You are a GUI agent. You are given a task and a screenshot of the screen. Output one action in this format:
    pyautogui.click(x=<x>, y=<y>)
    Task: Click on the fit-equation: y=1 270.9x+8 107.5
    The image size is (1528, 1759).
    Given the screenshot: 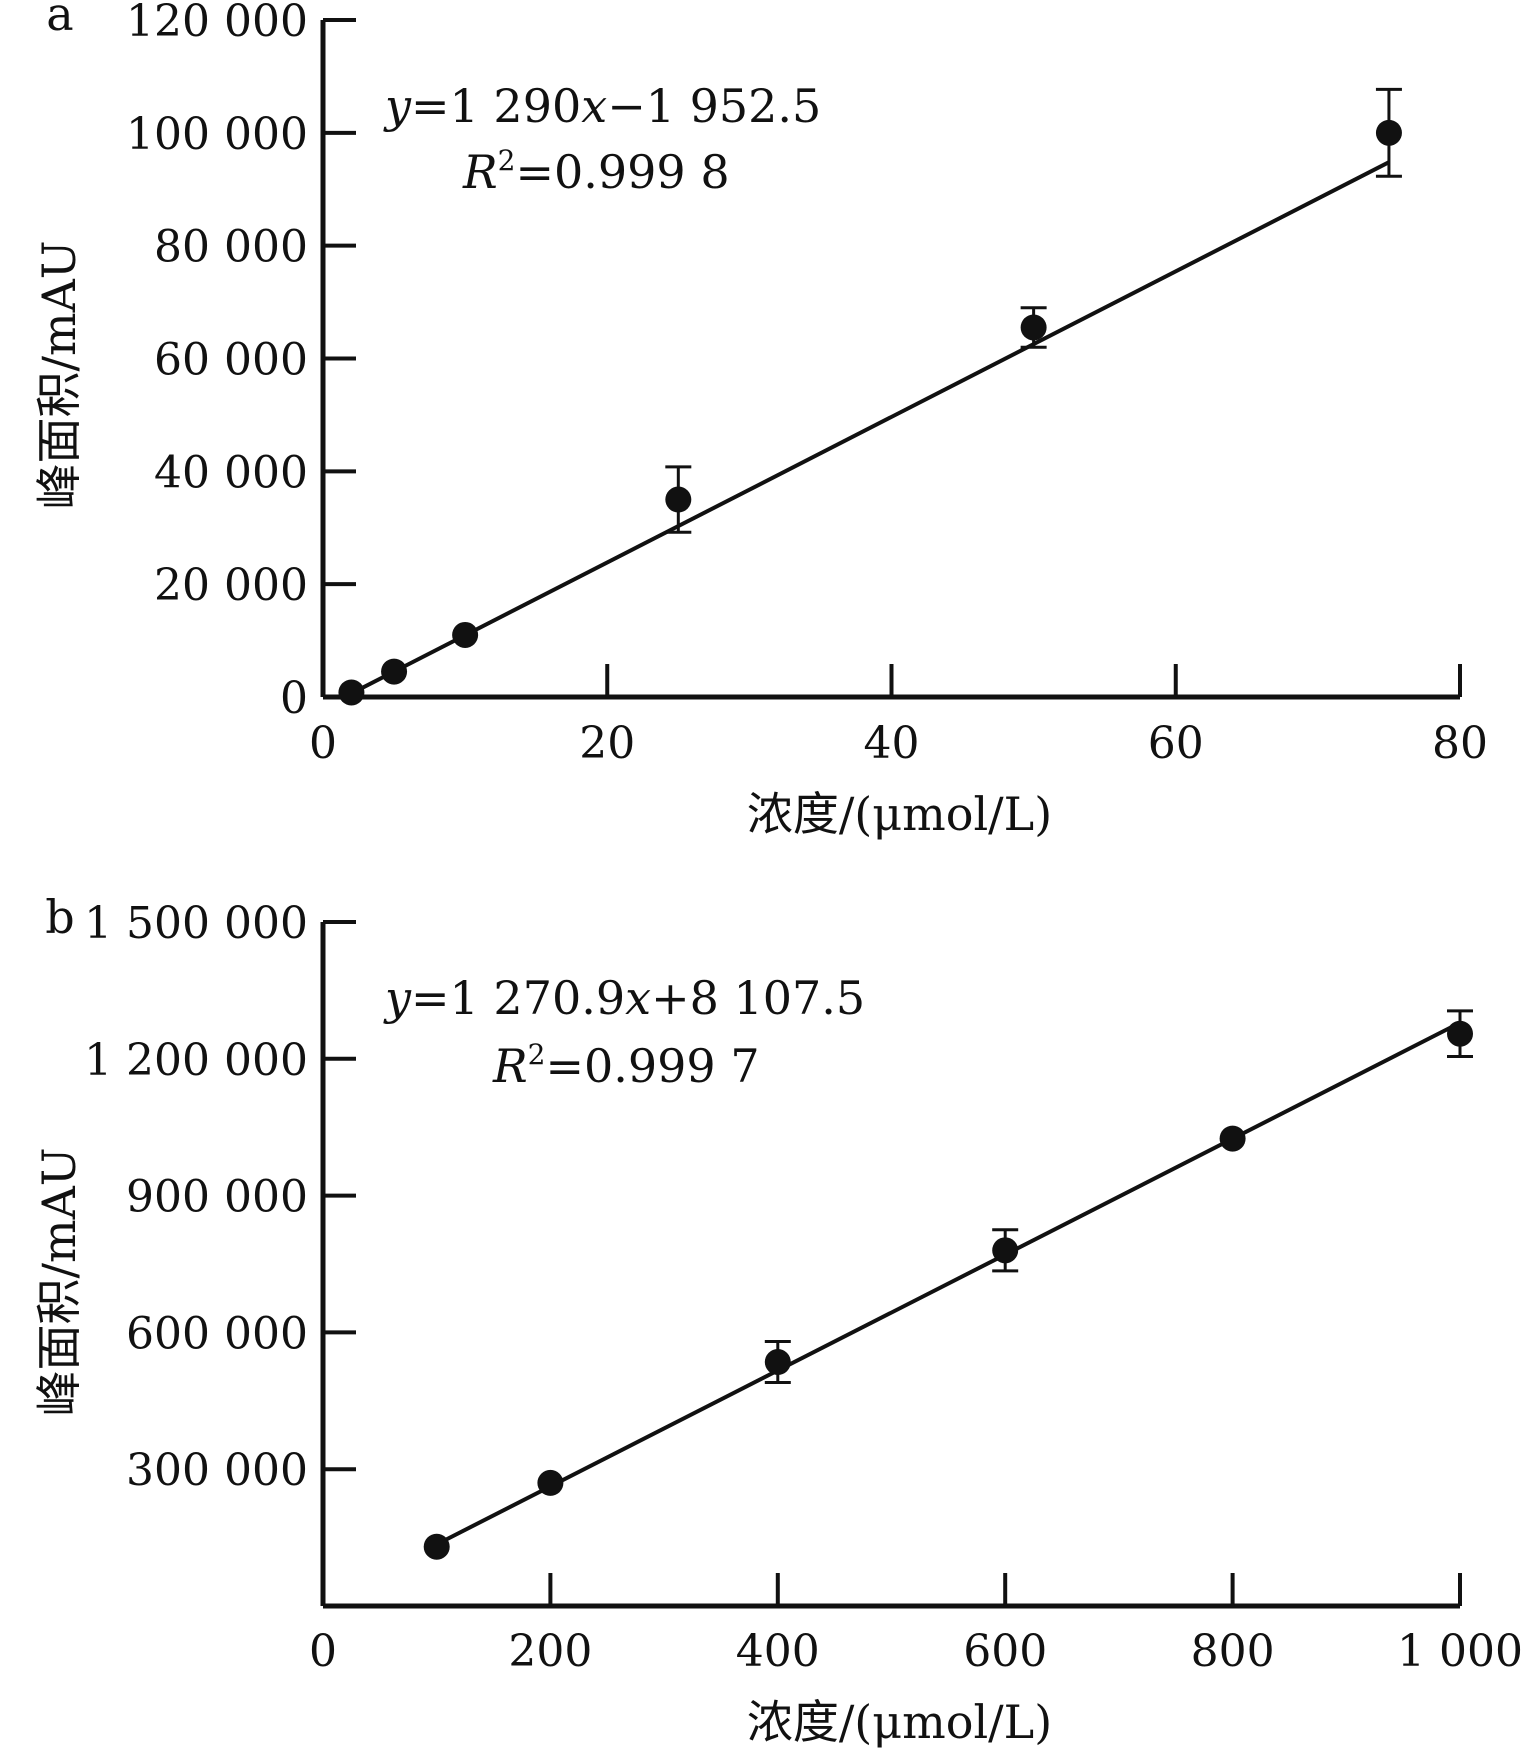 What is the action you would take?
    pyautogui.click(x=624, y=998)
    